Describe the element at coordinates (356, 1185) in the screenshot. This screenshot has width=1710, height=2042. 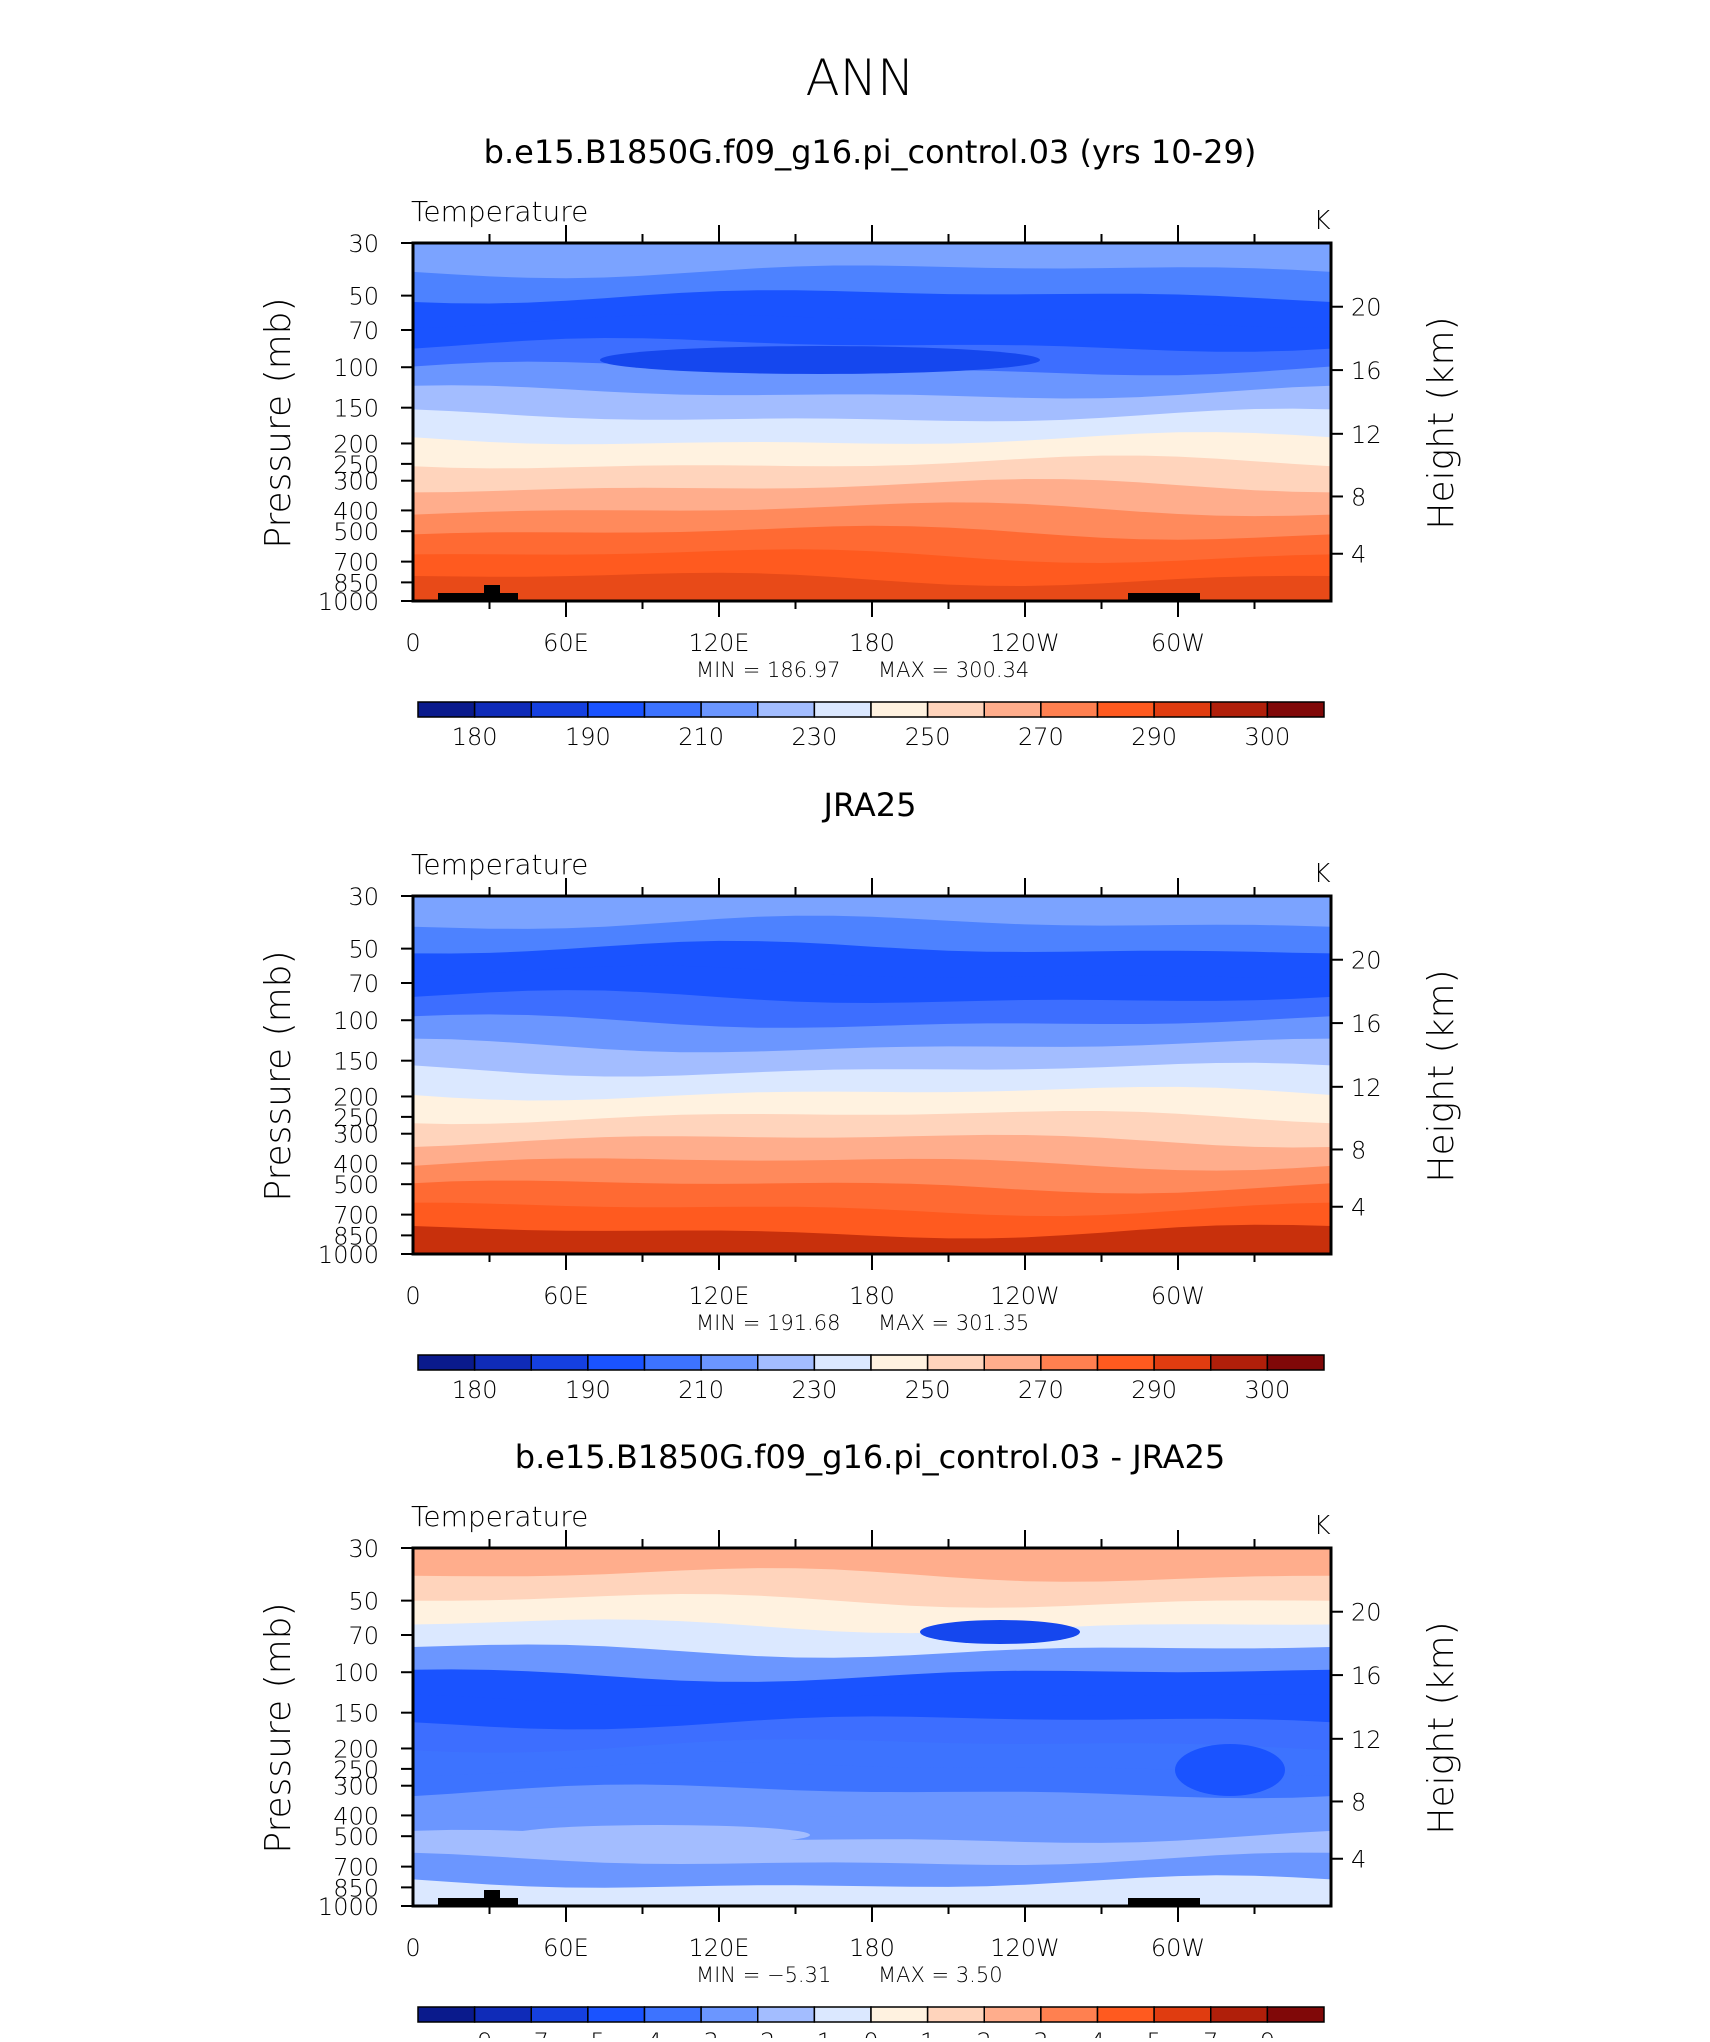
I see `y-tick-label: 500` at that location.